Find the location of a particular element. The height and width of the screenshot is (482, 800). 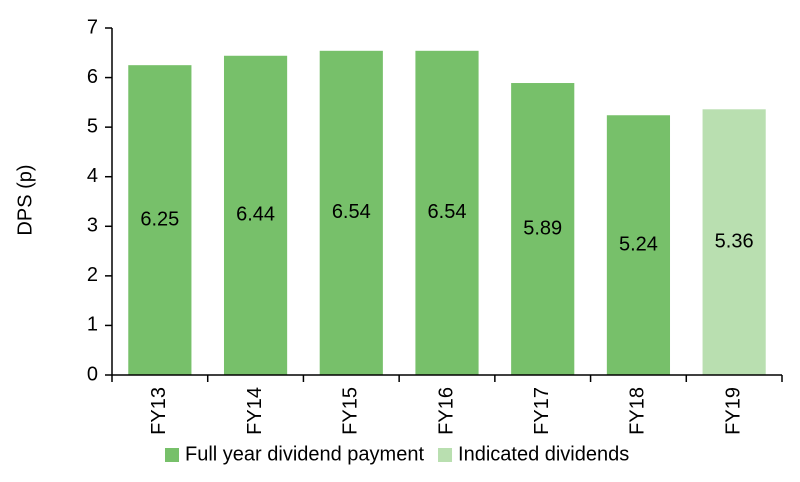

y-tick-label: 6 is located at coordinates (92, 77).